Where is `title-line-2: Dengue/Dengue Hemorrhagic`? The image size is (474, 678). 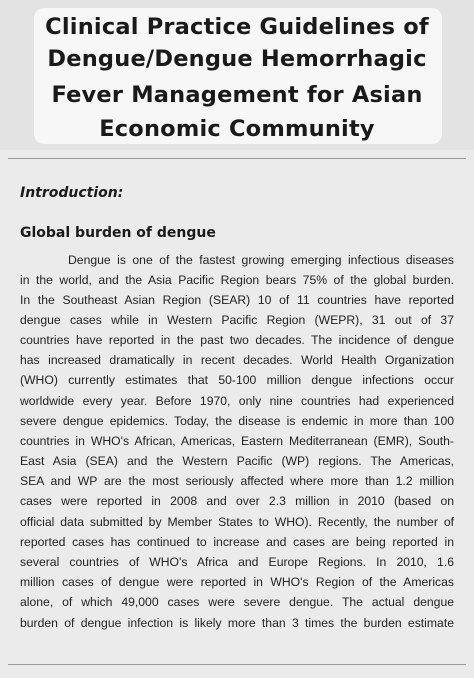
title-line-2: Dengue/Dengue Hemorrhagic is located at coordinates (237, 59).